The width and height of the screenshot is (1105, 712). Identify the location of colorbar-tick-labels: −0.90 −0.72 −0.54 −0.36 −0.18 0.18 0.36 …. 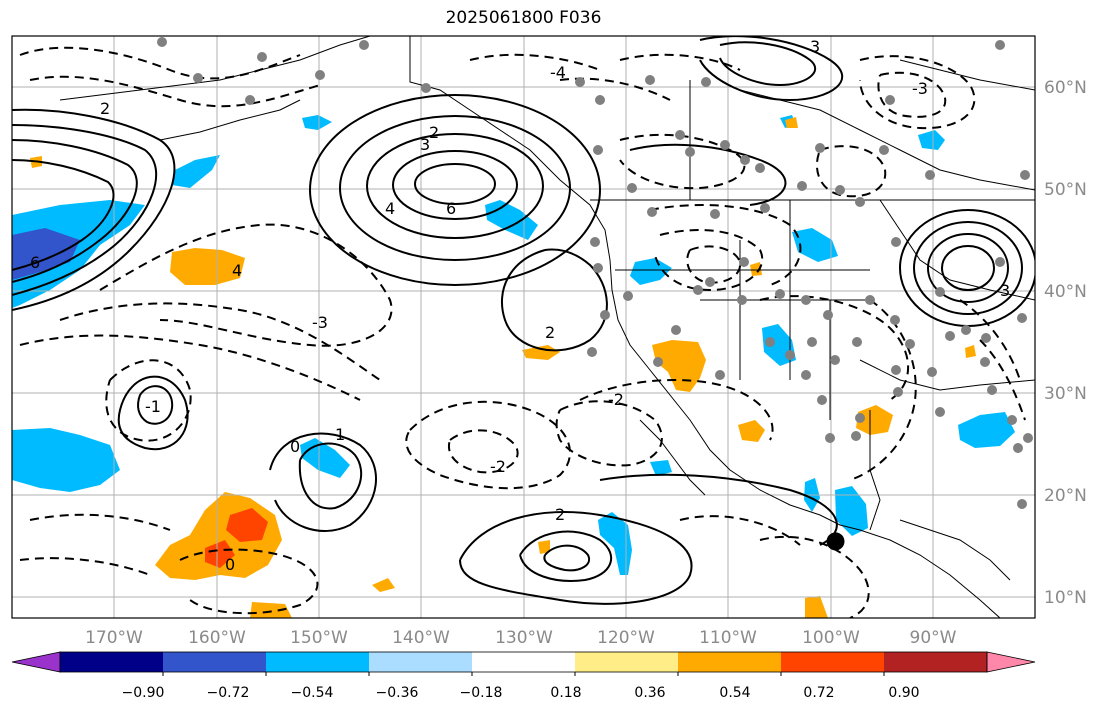
(521, 693).